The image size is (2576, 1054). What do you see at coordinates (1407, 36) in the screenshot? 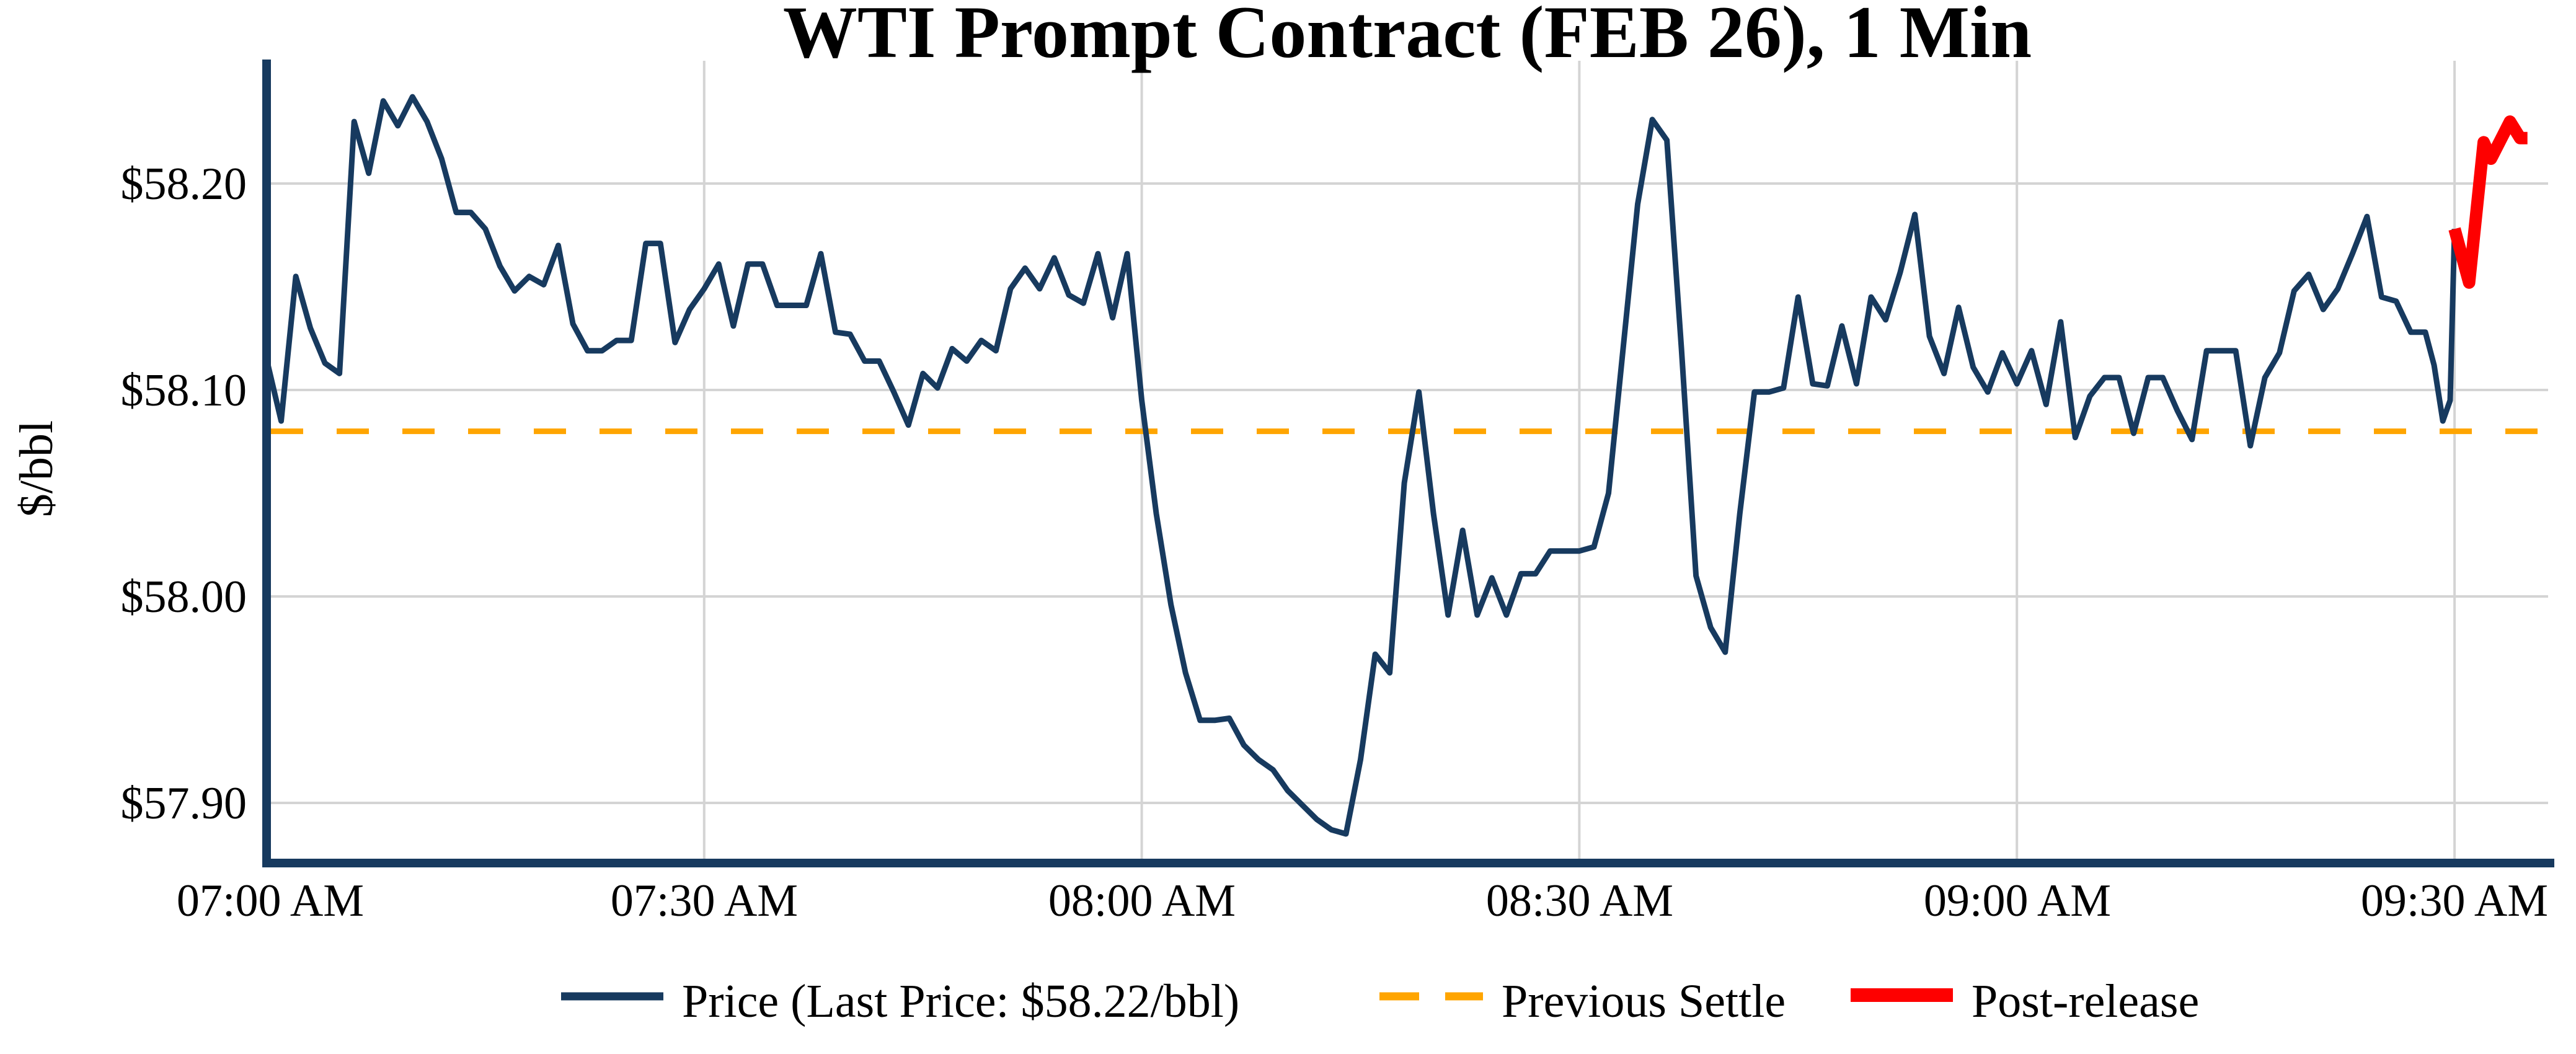
I see `chart-title: WTI Prompt Contract (FEB 26), 1 Min` at bounding box center [1407, 36].